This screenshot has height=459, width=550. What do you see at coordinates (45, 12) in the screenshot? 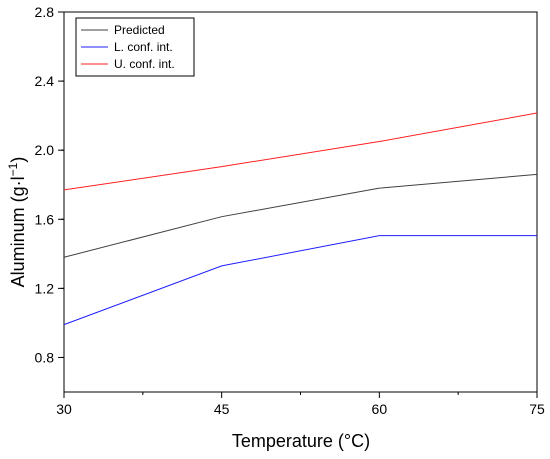
I see `y-tick-label: 2.8` at bounding box center [45, 12].